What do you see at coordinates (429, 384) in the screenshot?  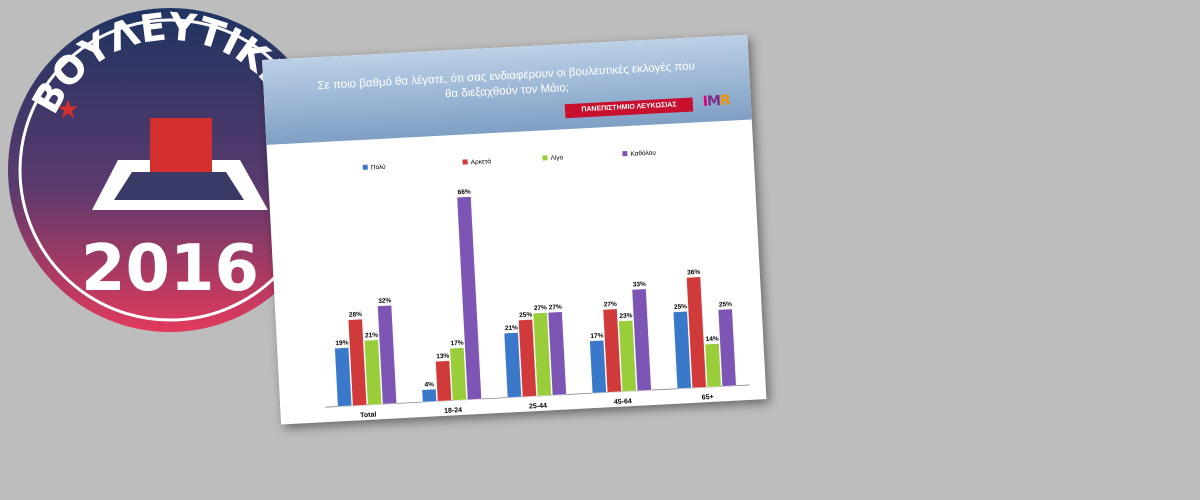 I see `data-label: 4%` at bounding box center [429, 384].